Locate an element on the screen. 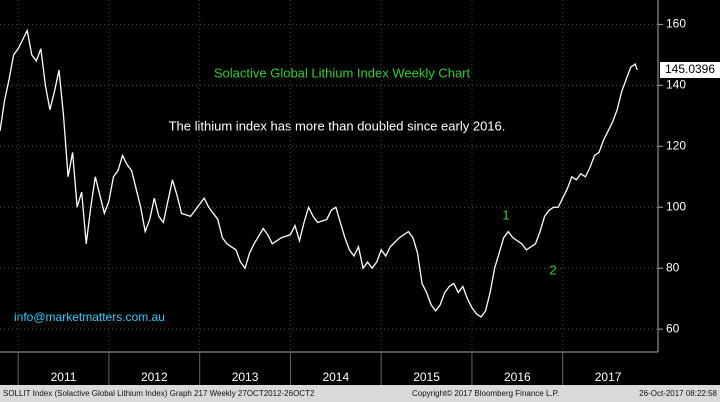 Image resolution: width=720 pixels, height=402 pixels. last-price-box is located at coordinates (690, 69).